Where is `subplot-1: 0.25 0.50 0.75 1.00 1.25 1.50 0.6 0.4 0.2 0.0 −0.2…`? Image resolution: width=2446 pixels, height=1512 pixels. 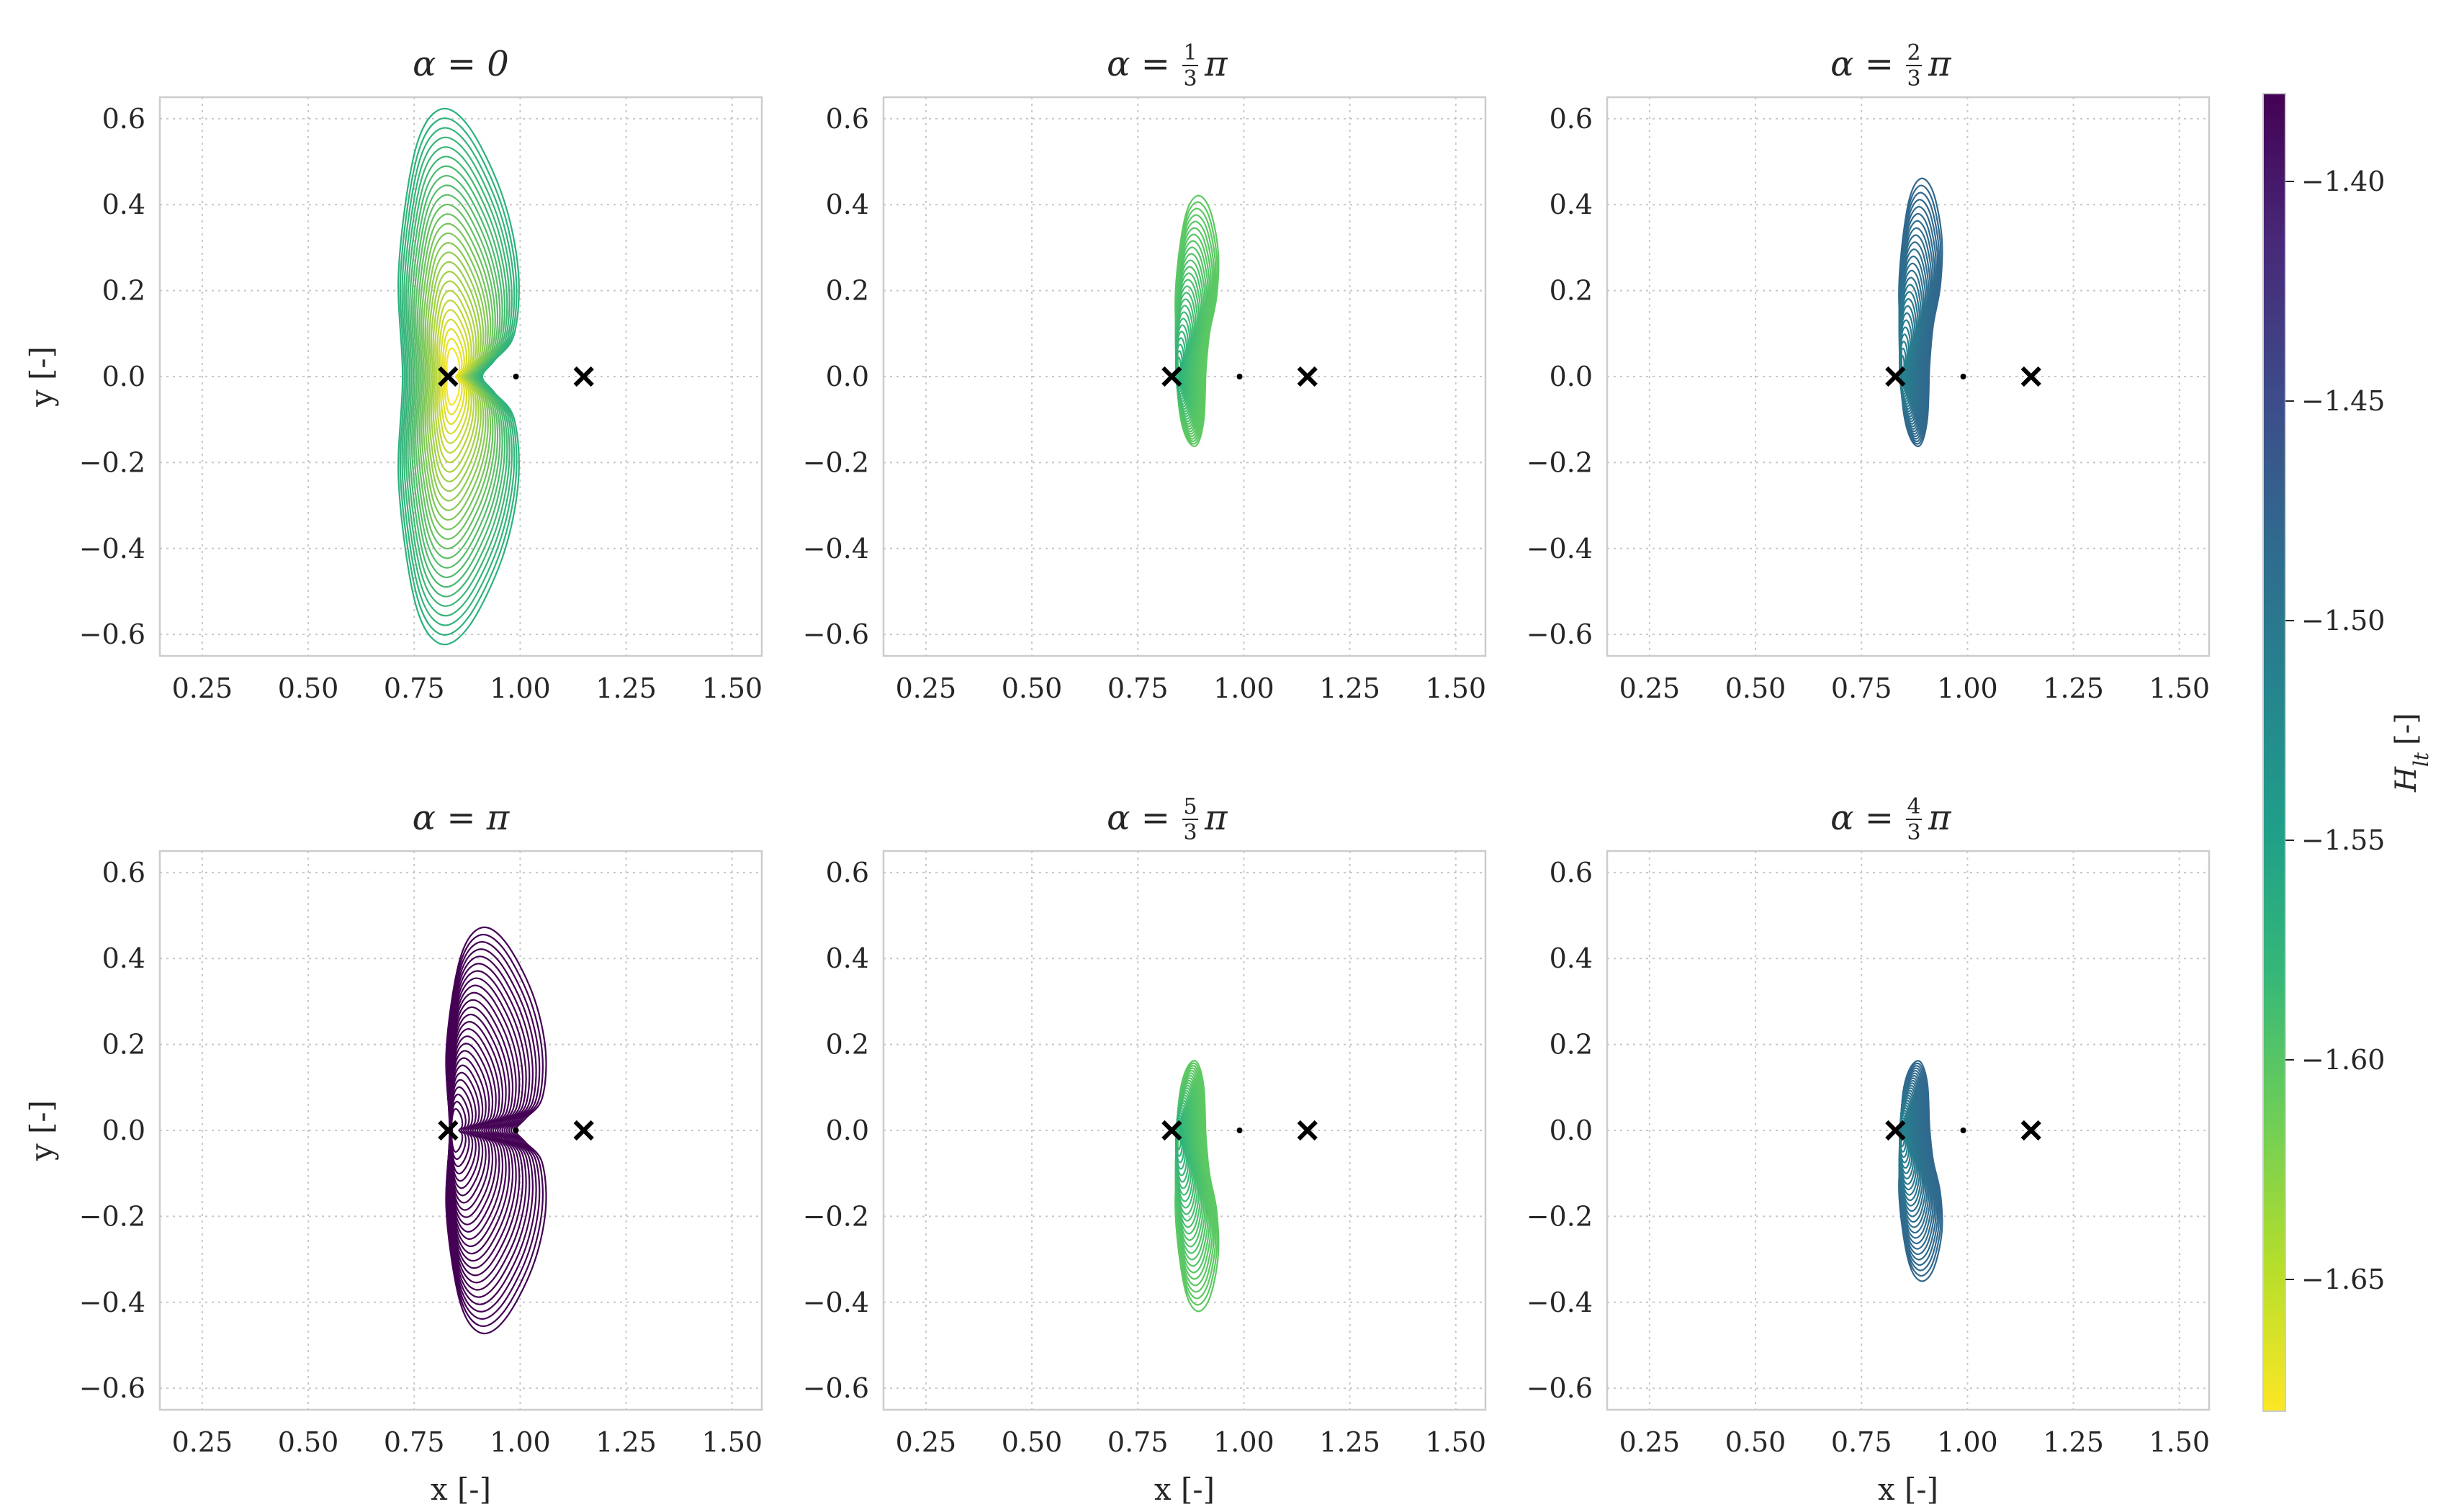
subplot-1: 0.25 0.50 0.75 1.00 1.25 1.50 0.6 0.4 0.2 0.0 −0.2… is located at coordinates (393, 374).